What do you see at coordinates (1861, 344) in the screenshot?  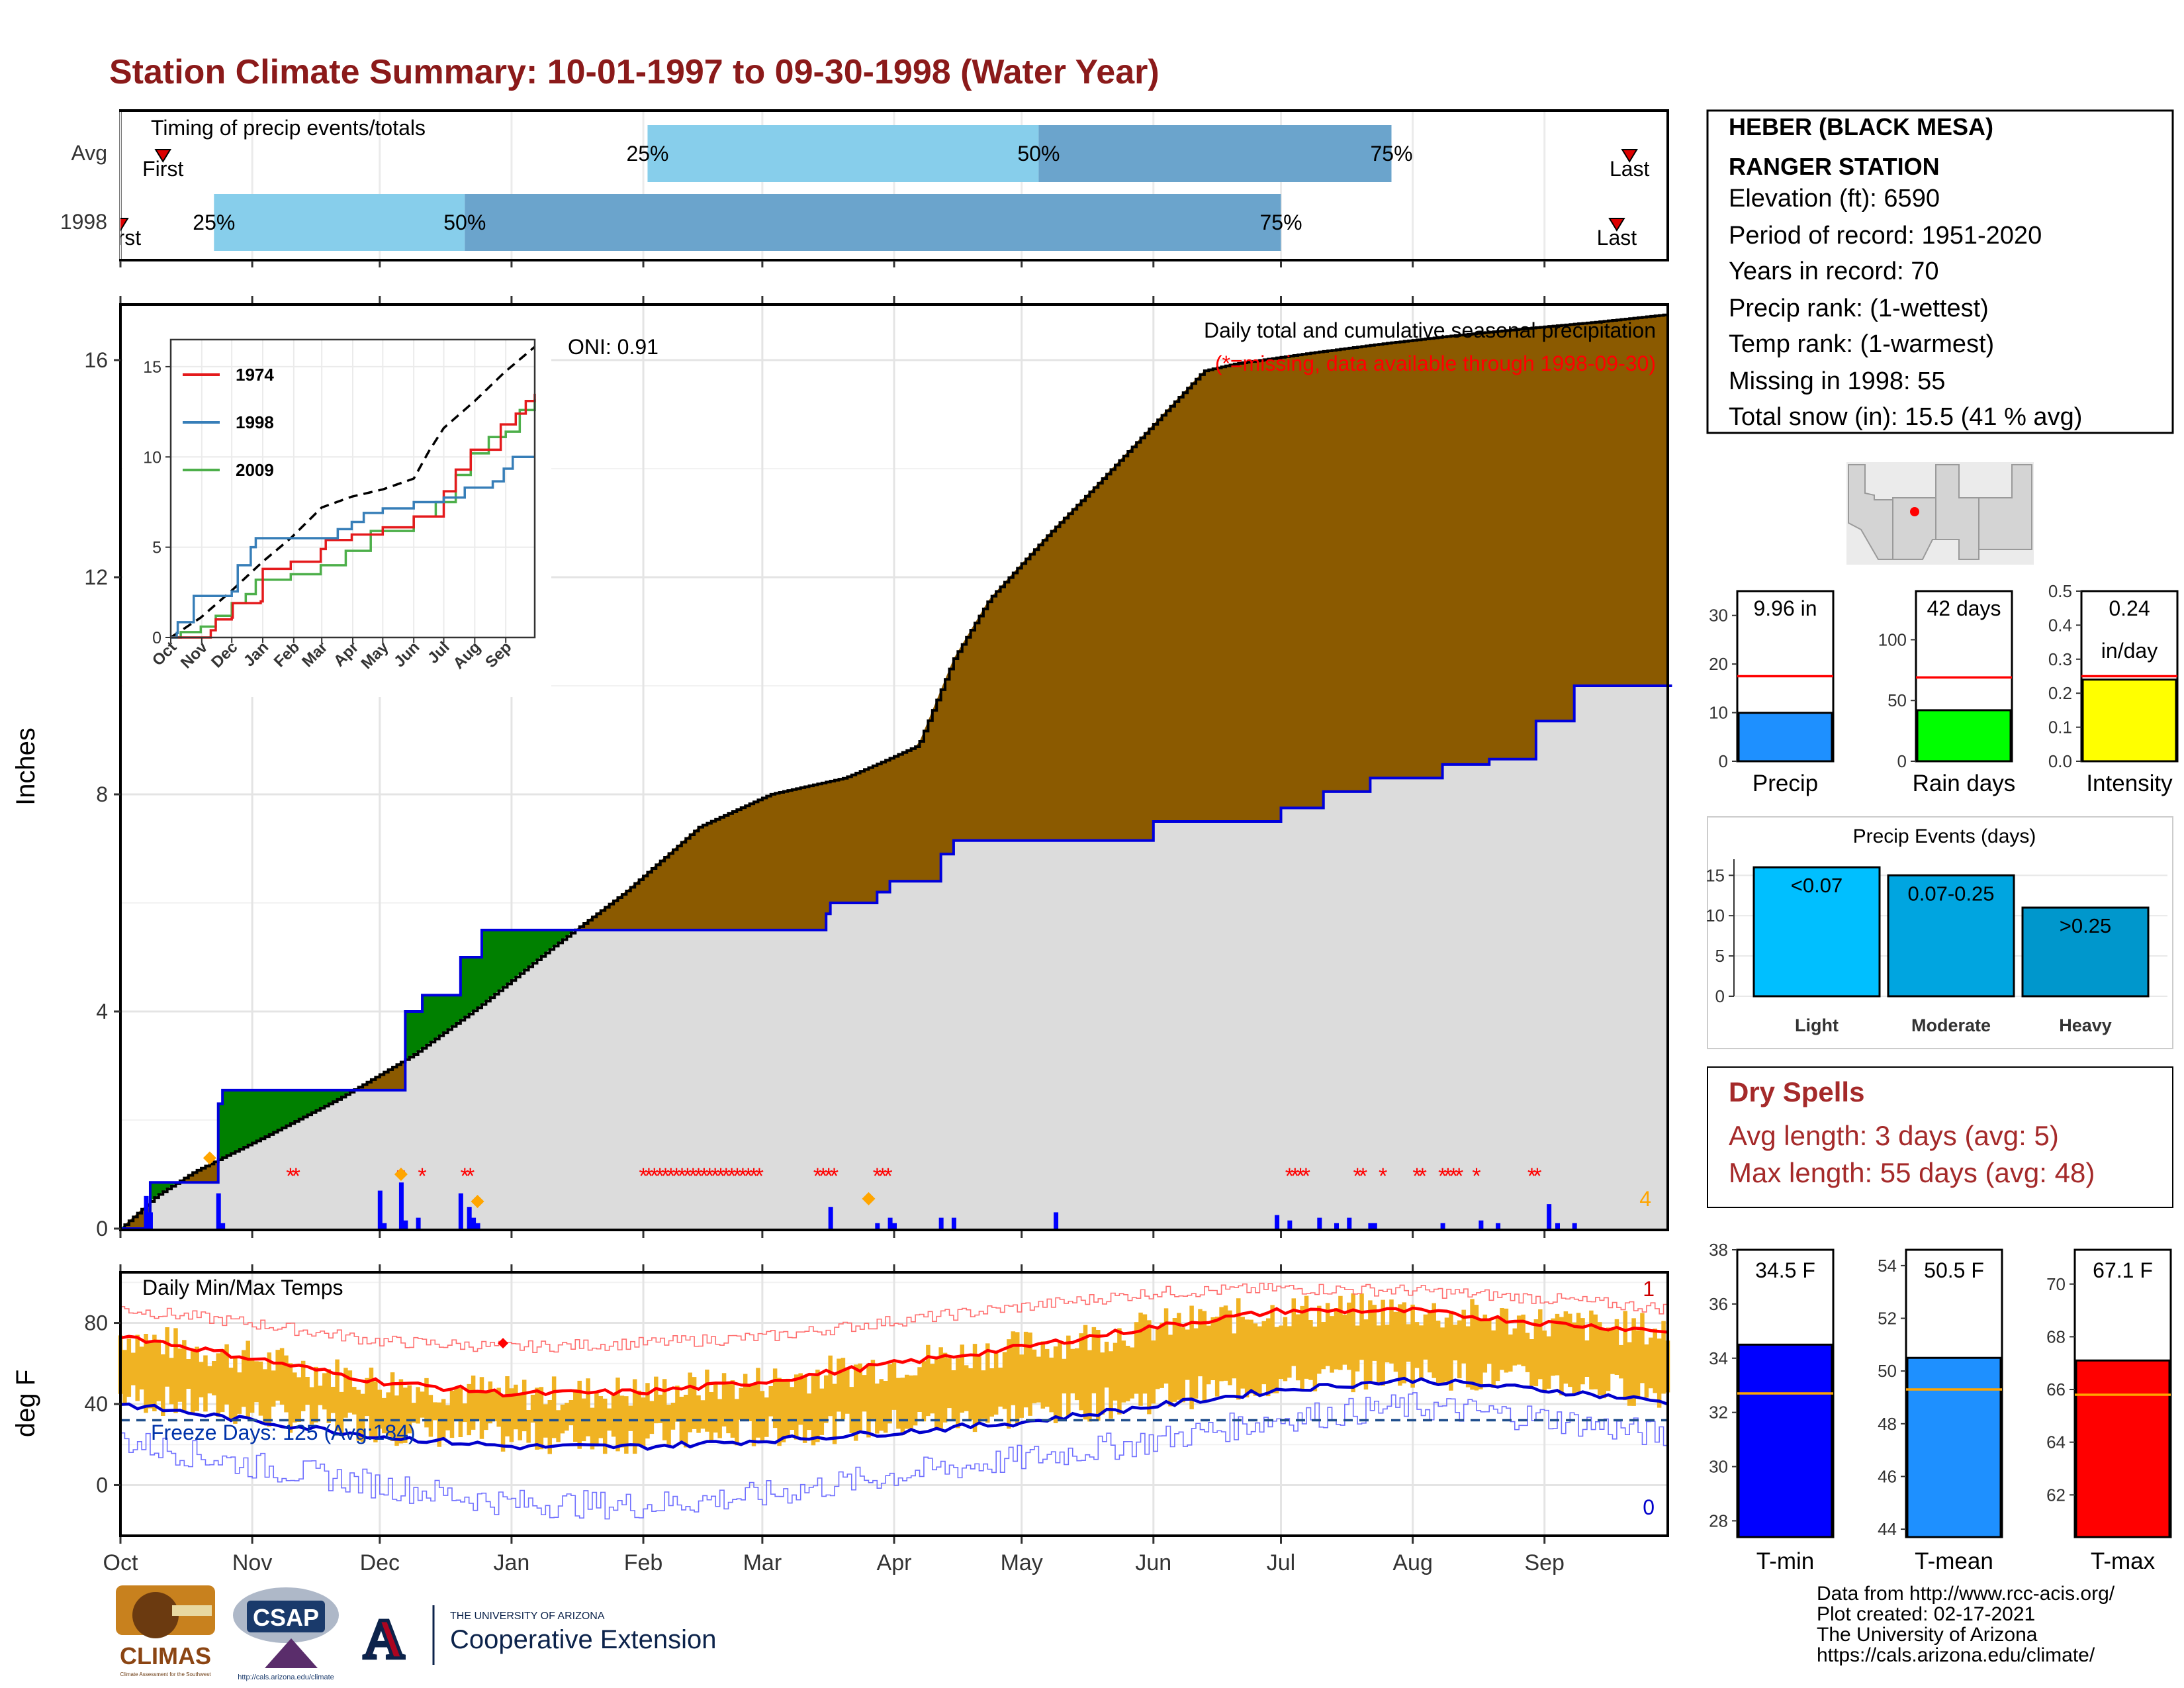 I see `station-temp-rank: Temp rank: (1-warmest)` at bounding box center [1861, 344].